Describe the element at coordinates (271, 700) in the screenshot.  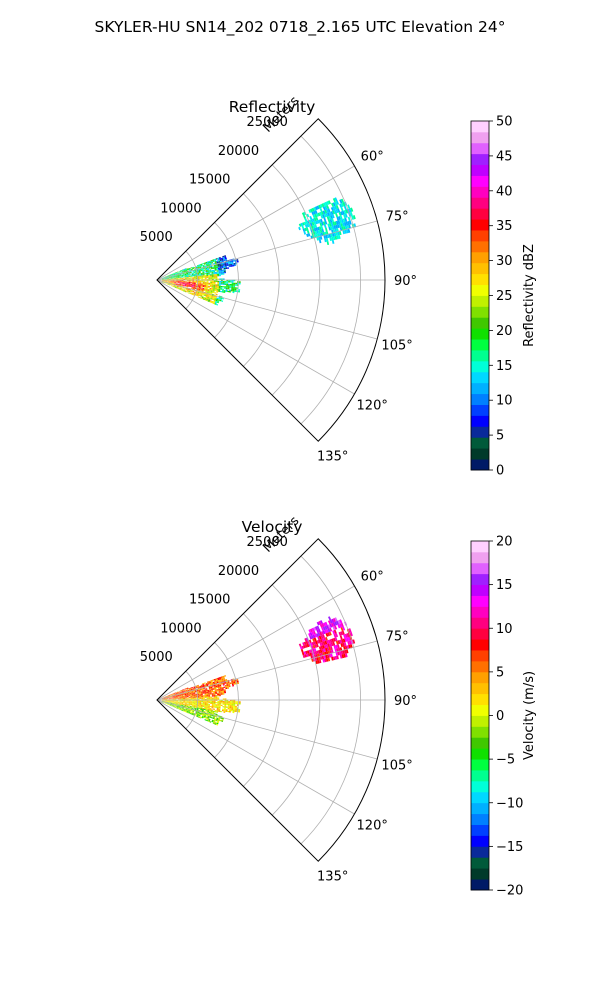
I see `velocity-grid` at that location.